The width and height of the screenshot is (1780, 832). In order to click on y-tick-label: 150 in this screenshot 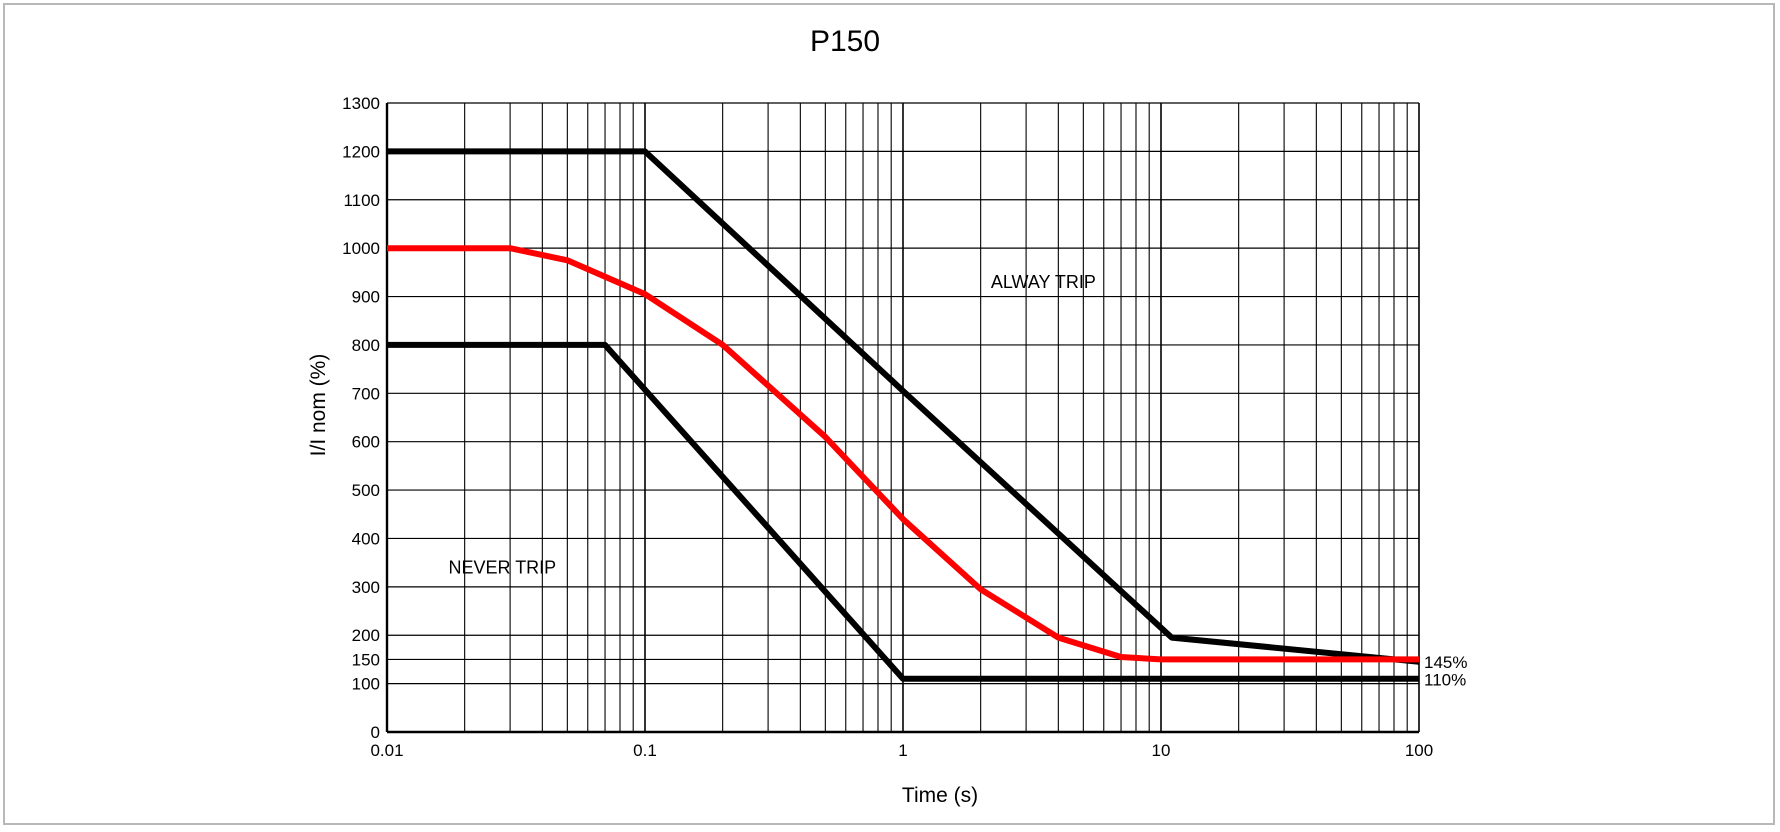, I will do `click(366, 659)`.